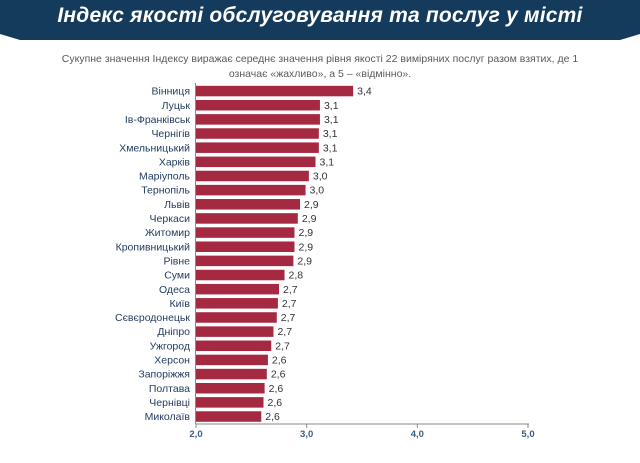 Image resolution: width=640 pixels, height=463 pixels. I want to click on value-label: 2,8, so click(296, 276).